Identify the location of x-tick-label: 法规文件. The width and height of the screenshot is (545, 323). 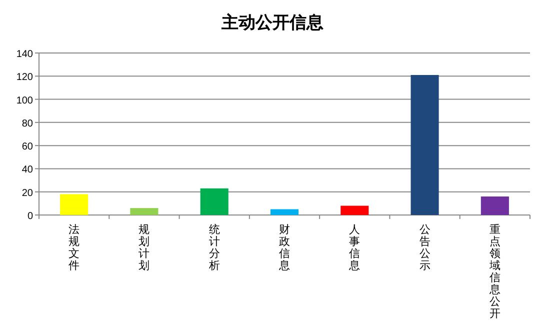
(74, 247).